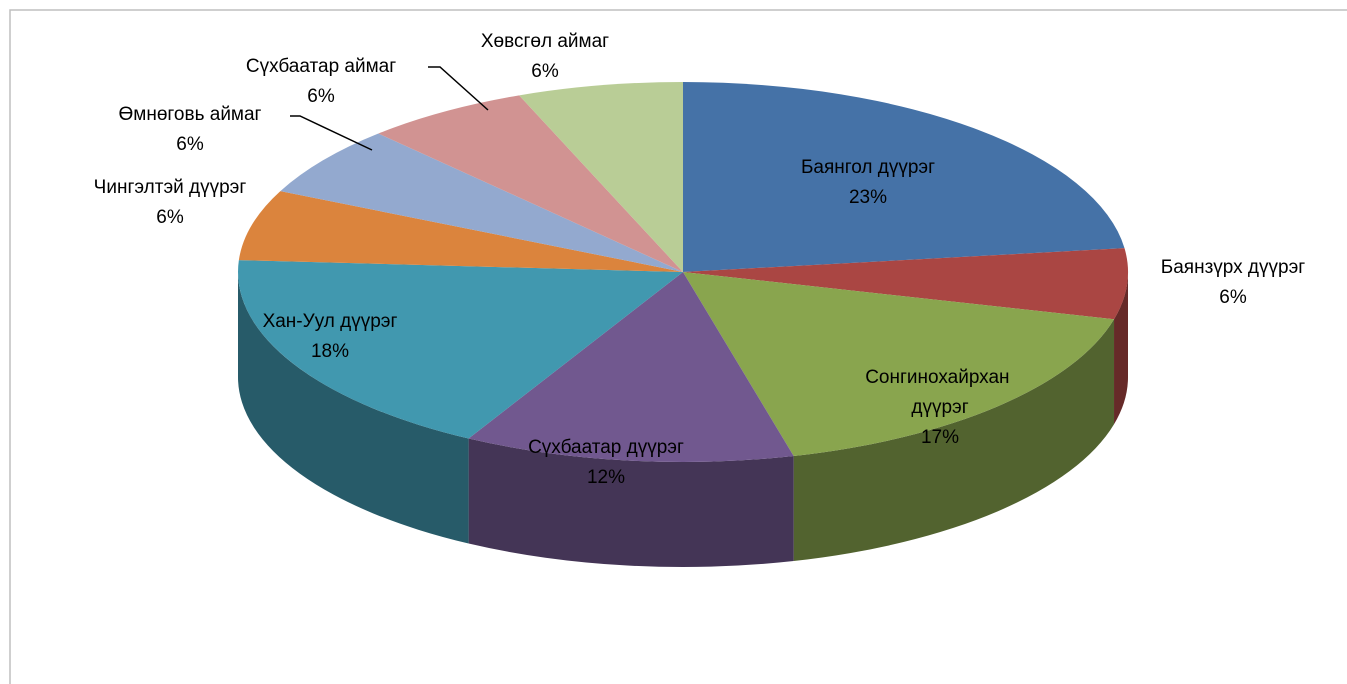 The image size is (1347, 684). What do you see at coordinates (321, 66) in the screenshot?
I see `data-label-name: Сүхбаатар аймаг` at bounding box center [321, 66].